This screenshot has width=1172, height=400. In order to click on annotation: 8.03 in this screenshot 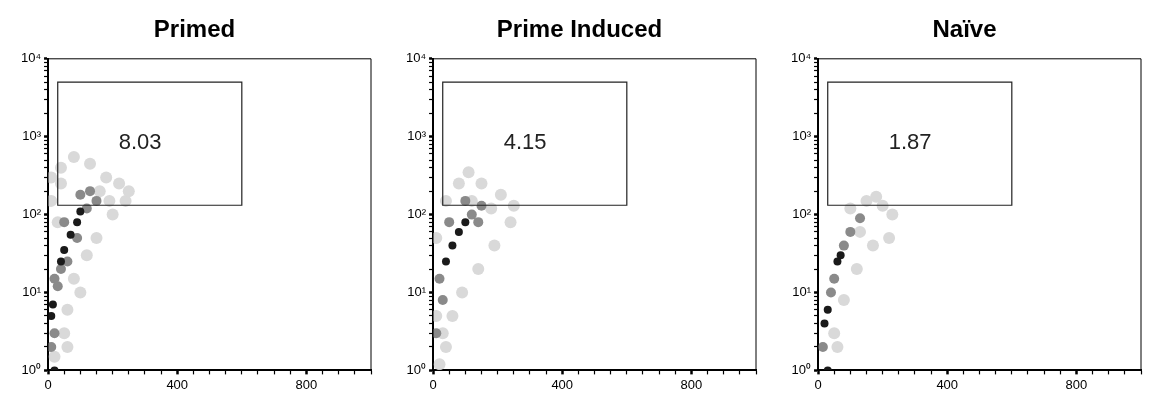, I will do `click(140, 141)`.